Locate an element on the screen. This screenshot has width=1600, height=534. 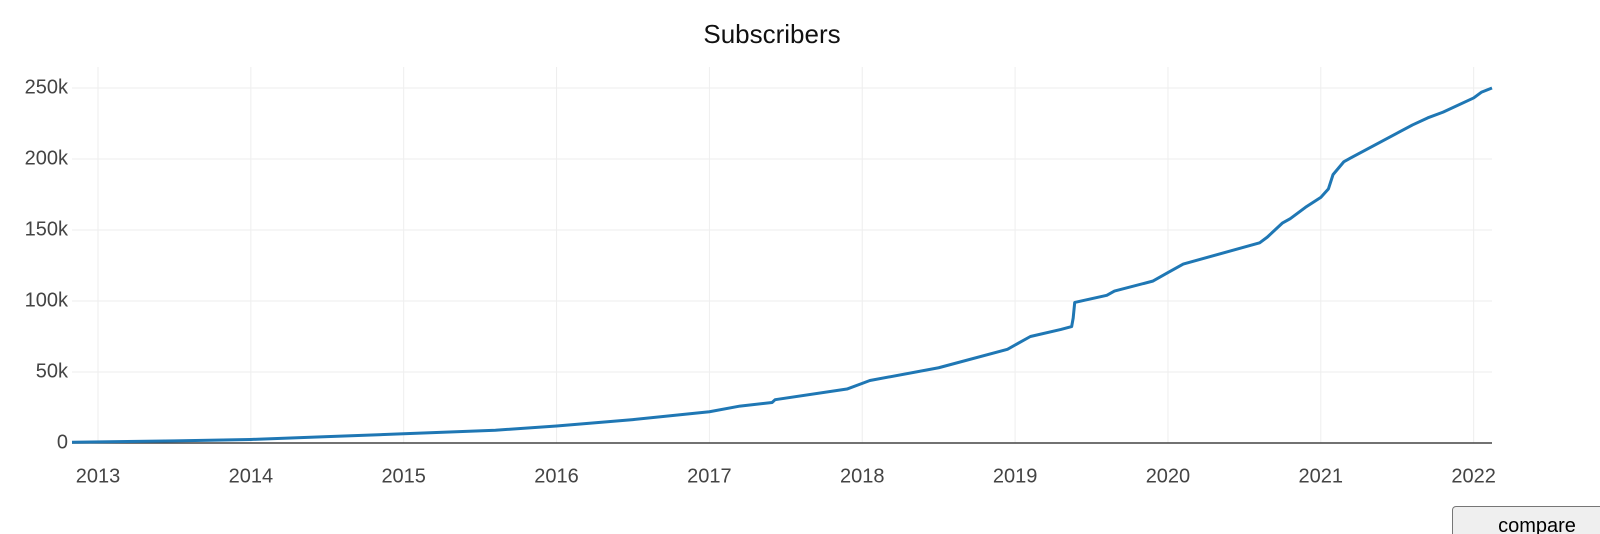
y-tick-label: 250k is located at coordinates (47, 87).